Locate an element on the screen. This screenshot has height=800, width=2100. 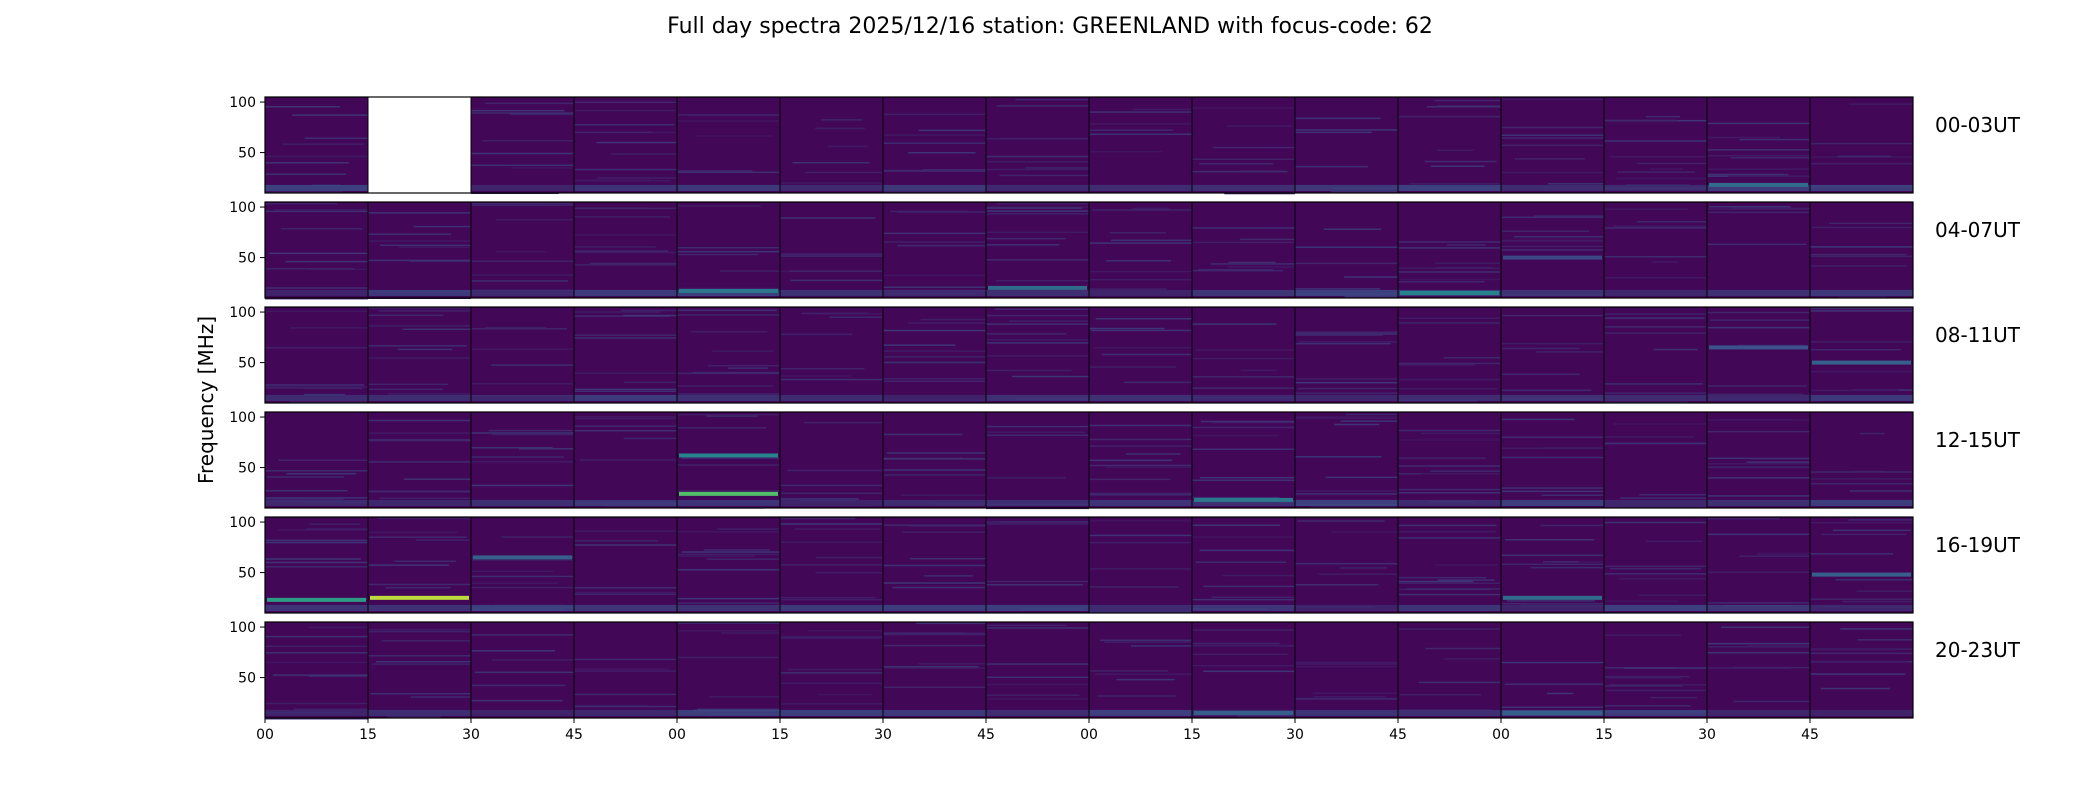
emission-band is located at coordinates (1037, 287).